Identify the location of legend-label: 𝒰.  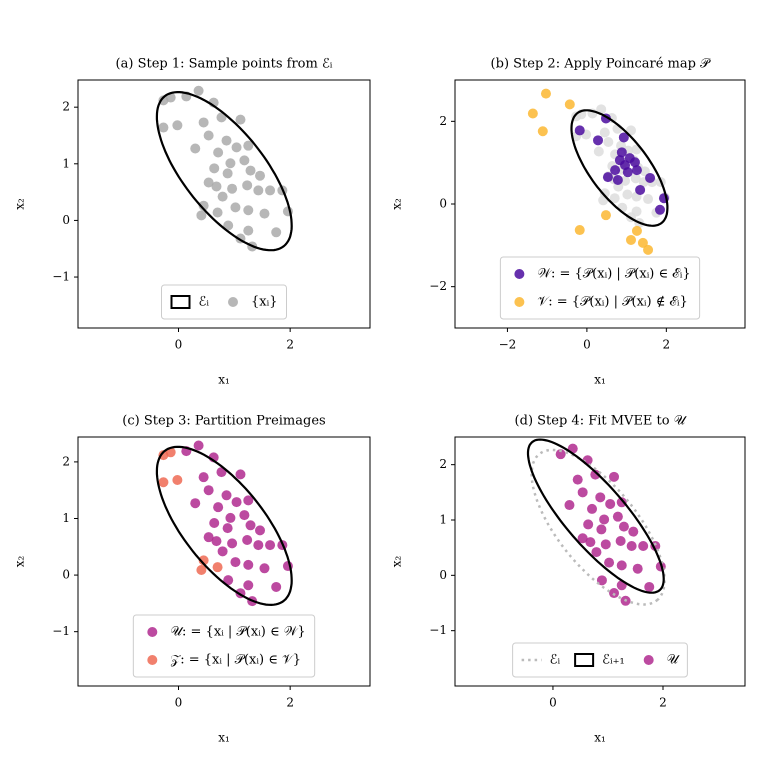
(674, 660).